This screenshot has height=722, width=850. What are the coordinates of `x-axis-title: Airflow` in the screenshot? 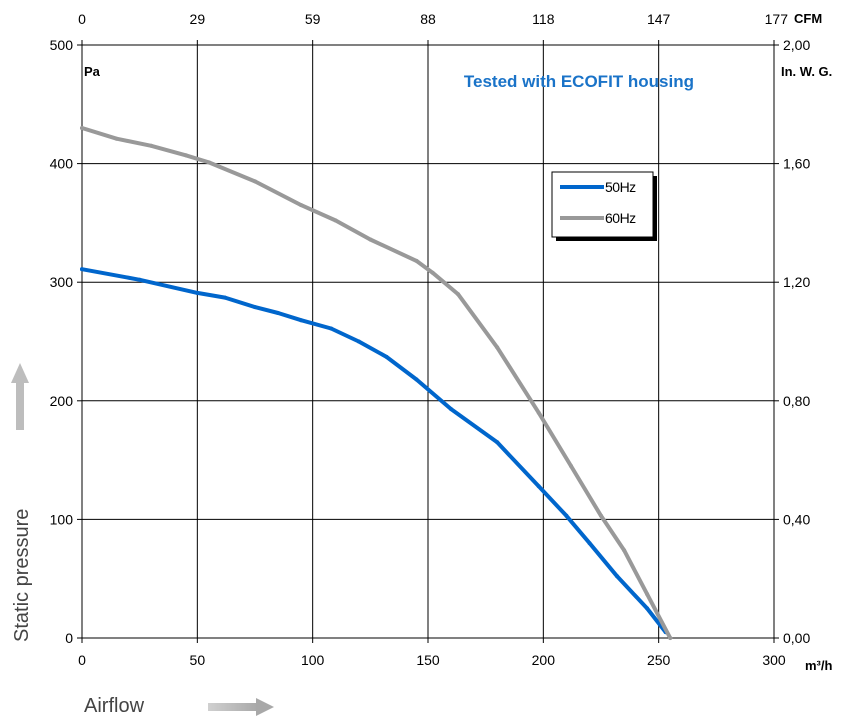 It's located at (114, 706).